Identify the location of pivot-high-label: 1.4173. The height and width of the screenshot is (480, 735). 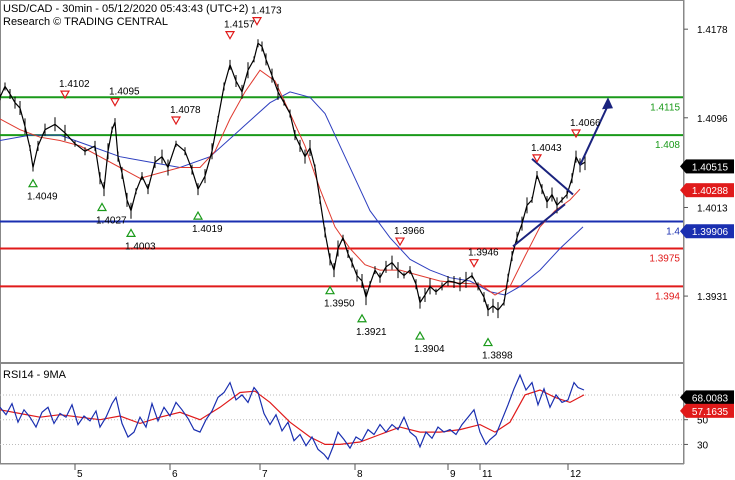
(266, 11).